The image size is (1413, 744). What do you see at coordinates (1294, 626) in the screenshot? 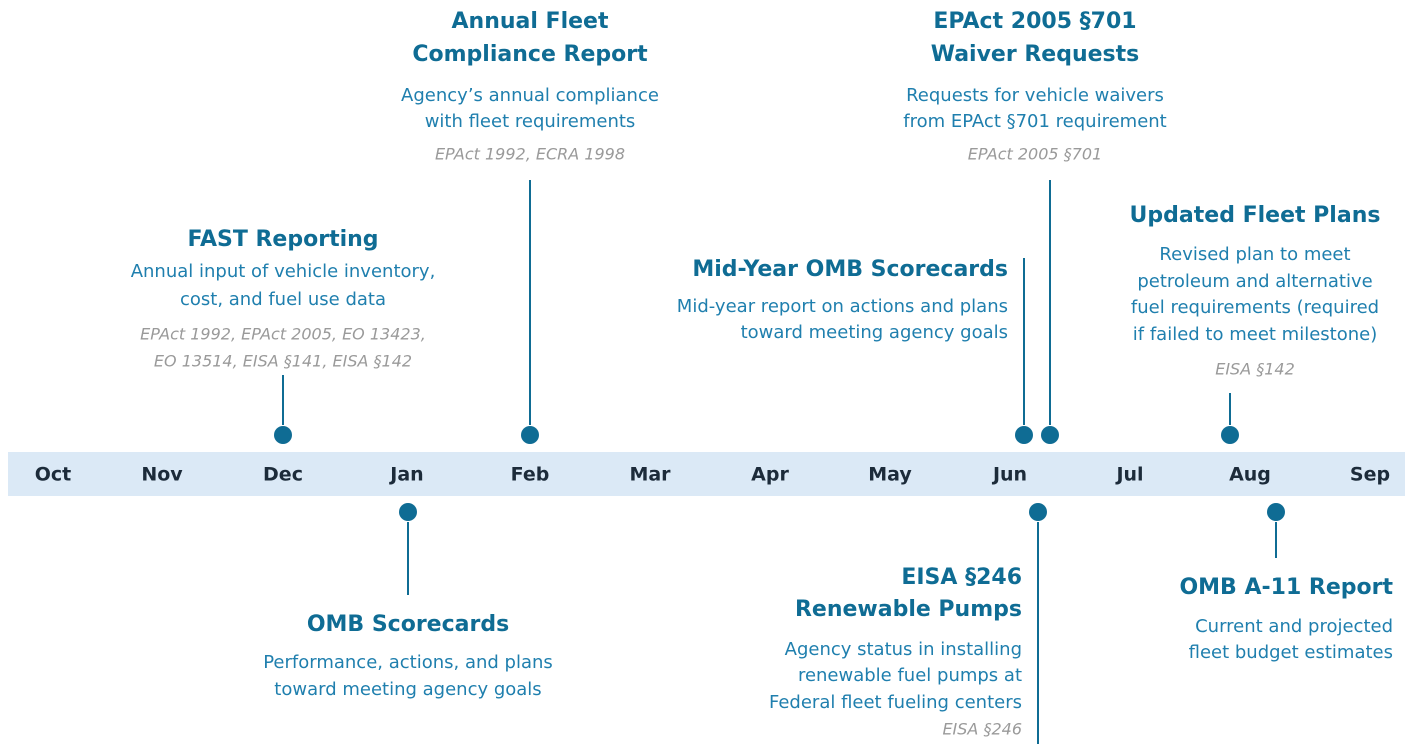
I see `event-description: Current and projected` at bounding box center [1294, 626].